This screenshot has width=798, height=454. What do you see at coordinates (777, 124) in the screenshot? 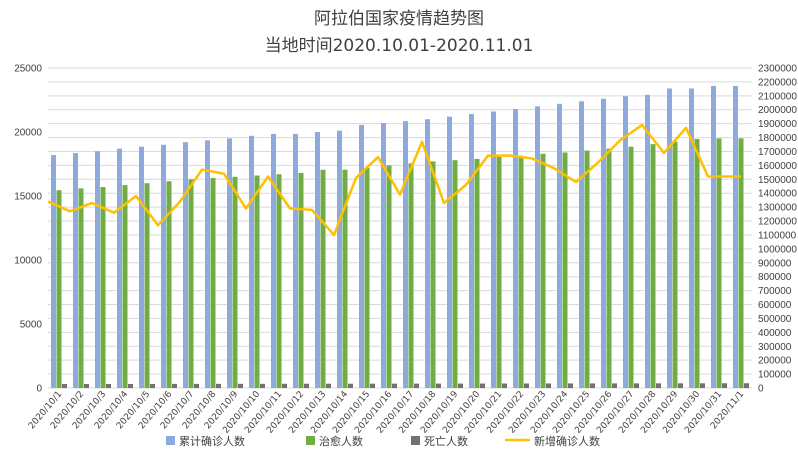
I see `y-right-tick-label: 1900000` at bounding box center [777, 124].